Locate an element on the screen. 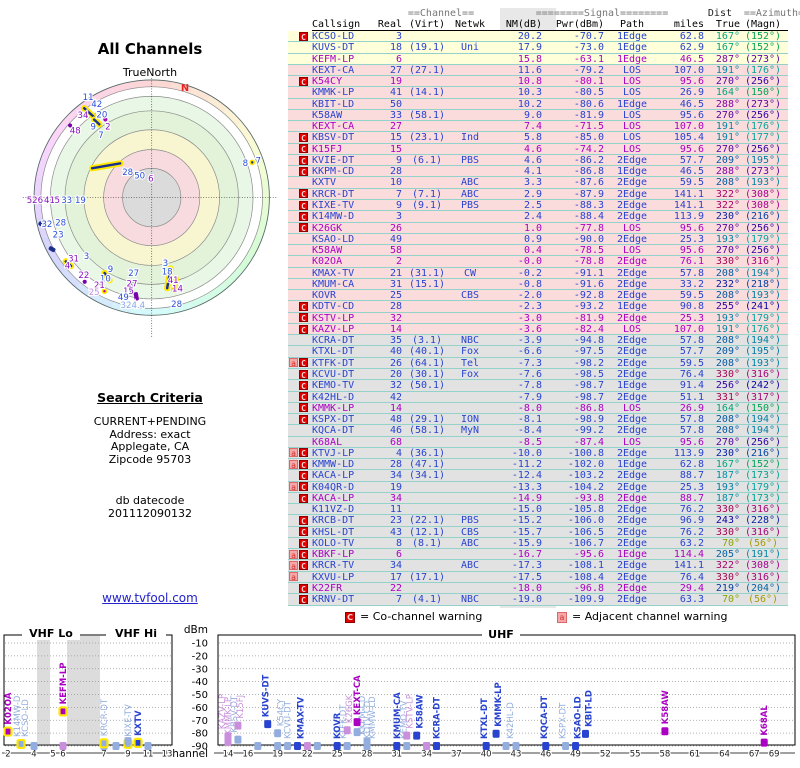 This screenshot has height=768, width=800. station-label: KKPM-CD is located at coordinates (363, 715).